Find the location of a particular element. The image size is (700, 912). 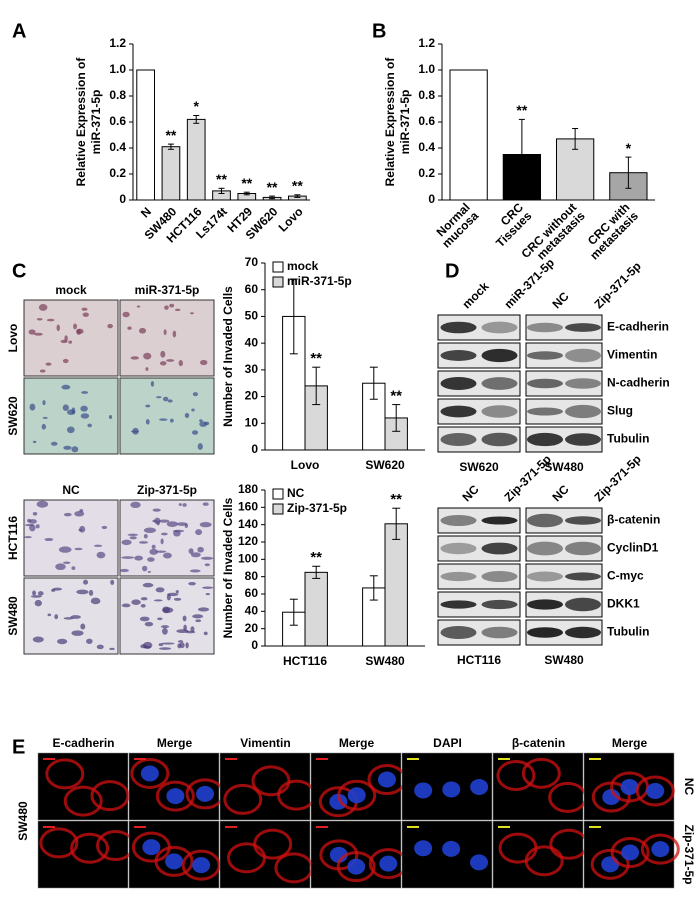

row-label: NC is located at coordinates (689, 787).